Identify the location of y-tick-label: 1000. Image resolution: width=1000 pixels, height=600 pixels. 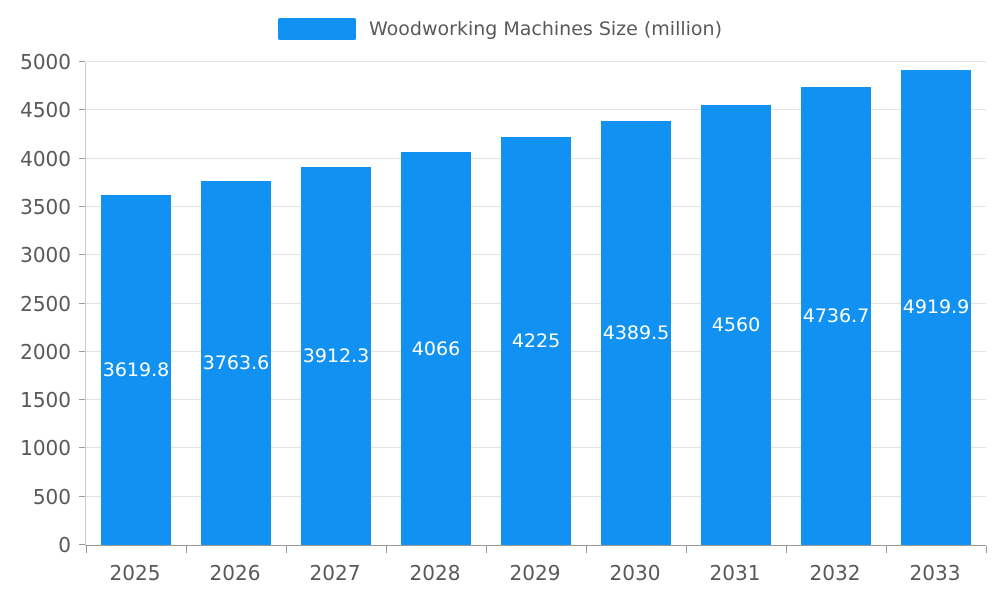
(45, 448).